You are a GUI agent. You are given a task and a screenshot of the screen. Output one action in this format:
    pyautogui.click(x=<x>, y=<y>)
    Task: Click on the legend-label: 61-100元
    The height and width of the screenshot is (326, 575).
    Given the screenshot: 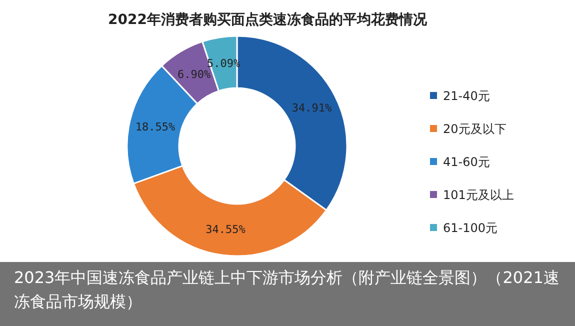 What is the action you would take?
    pyautogui.click(x=470, y=228)
    